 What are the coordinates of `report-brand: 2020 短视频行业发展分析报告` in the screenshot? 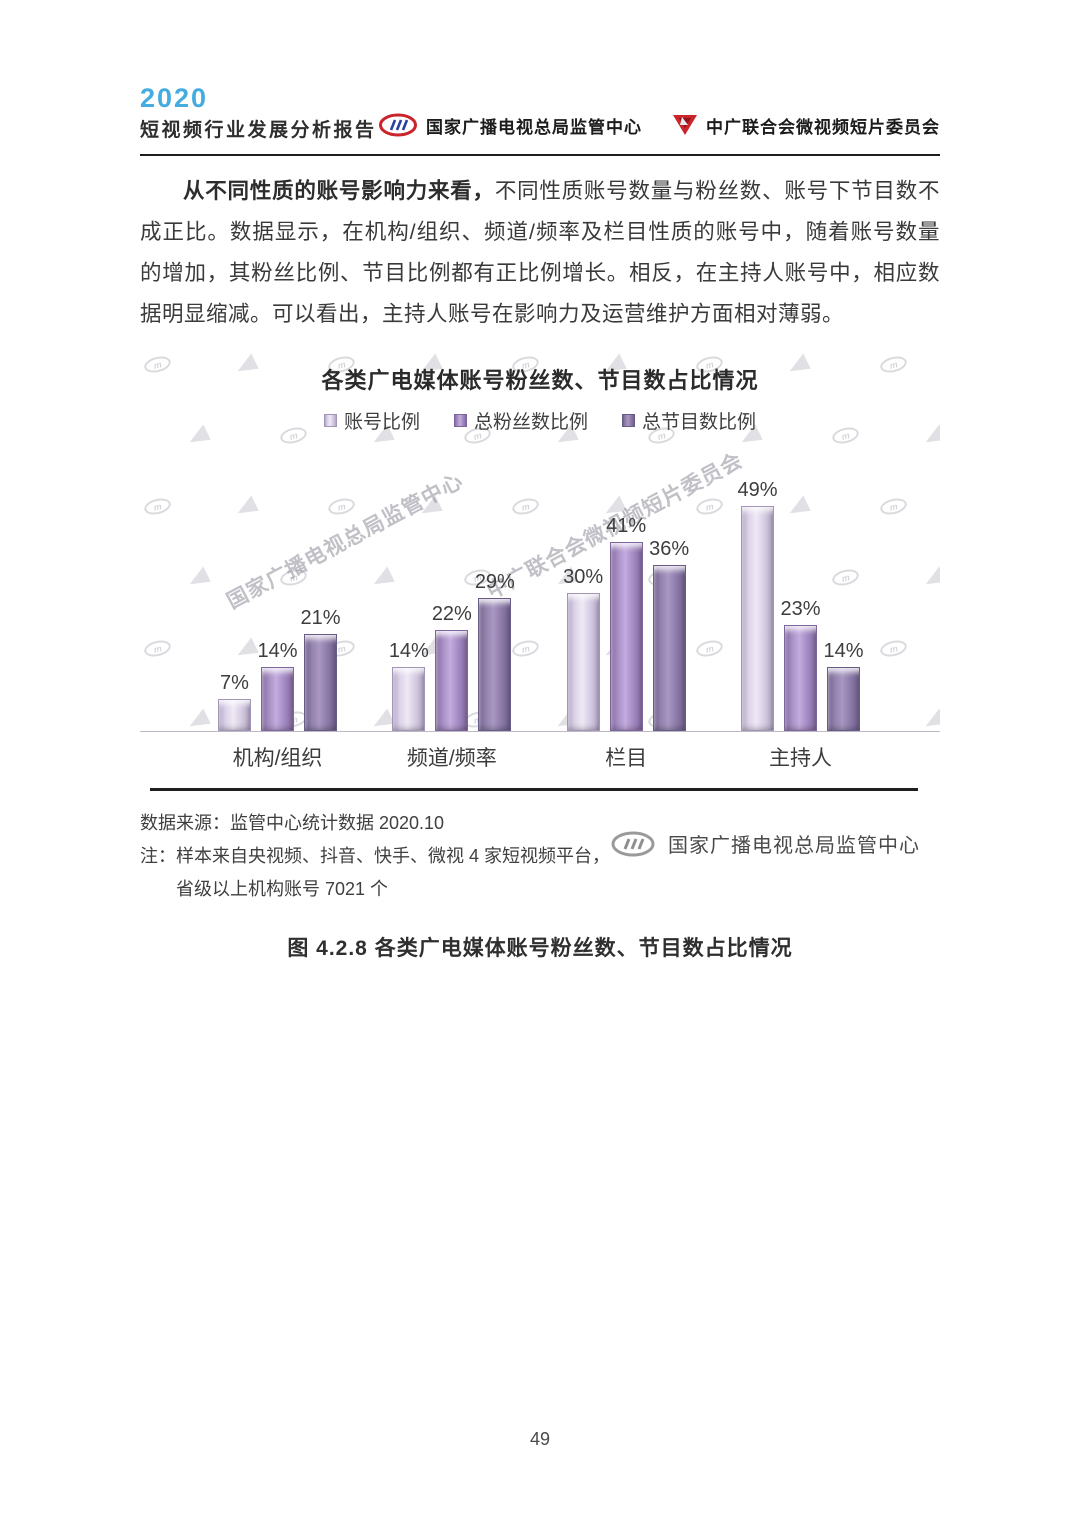 It's located at (258, 113).